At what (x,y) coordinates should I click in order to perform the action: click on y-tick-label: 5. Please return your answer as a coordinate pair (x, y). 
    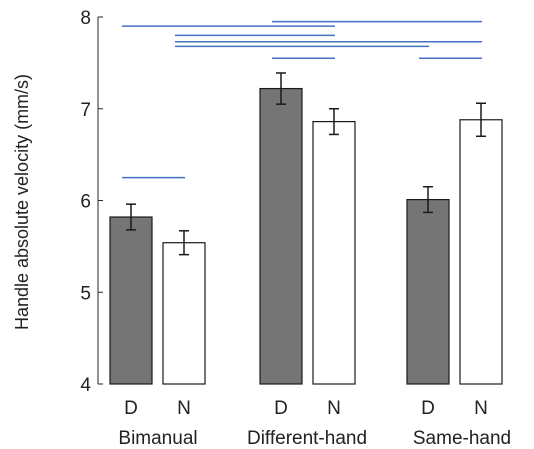
    Looking at the image, I should click on (85, 293).